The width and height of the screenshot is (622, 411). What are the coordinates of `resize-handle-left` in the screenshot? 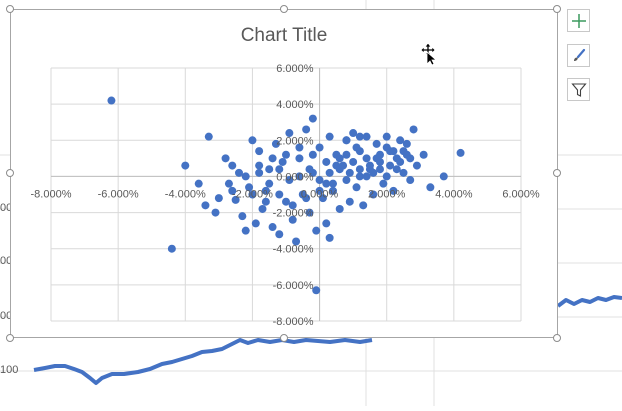 It's located at (10, 173).